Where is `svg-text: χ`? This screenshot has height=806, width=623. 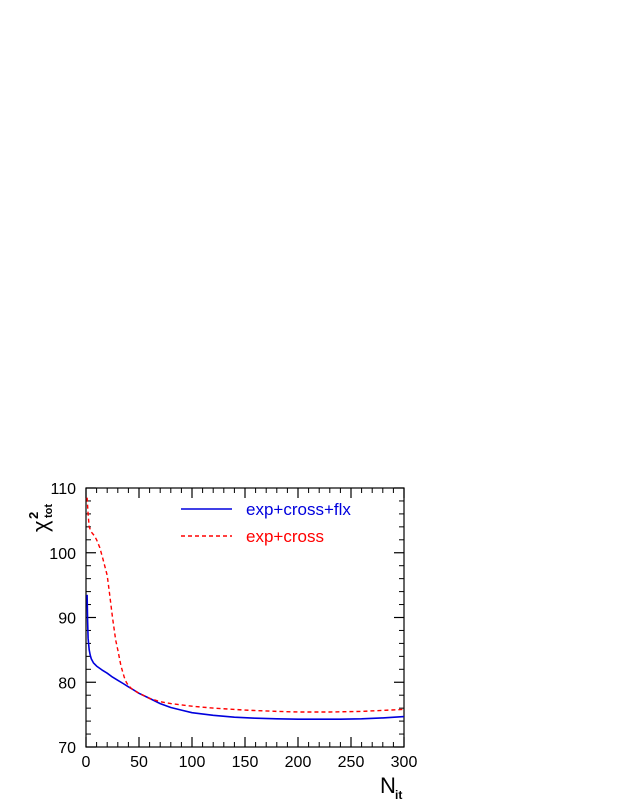 svg-text: χ is located at coordinates (40, 526).